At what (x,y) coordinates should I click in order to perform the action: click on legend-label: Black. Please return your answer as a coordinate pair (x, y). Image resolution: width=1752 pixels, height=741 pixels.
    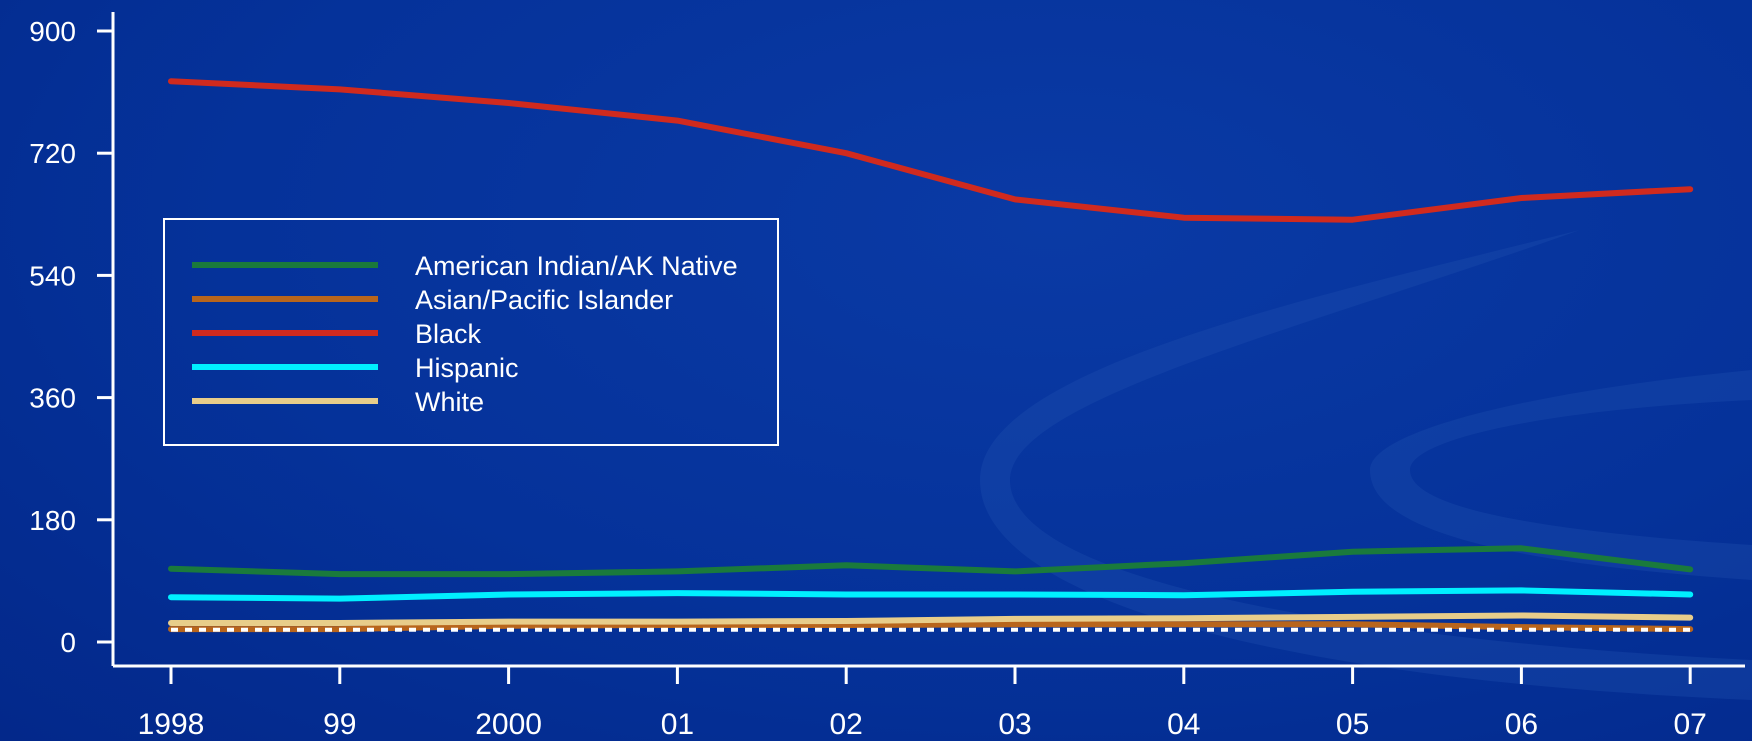
    Looking at the image, I should click on (448, 334).